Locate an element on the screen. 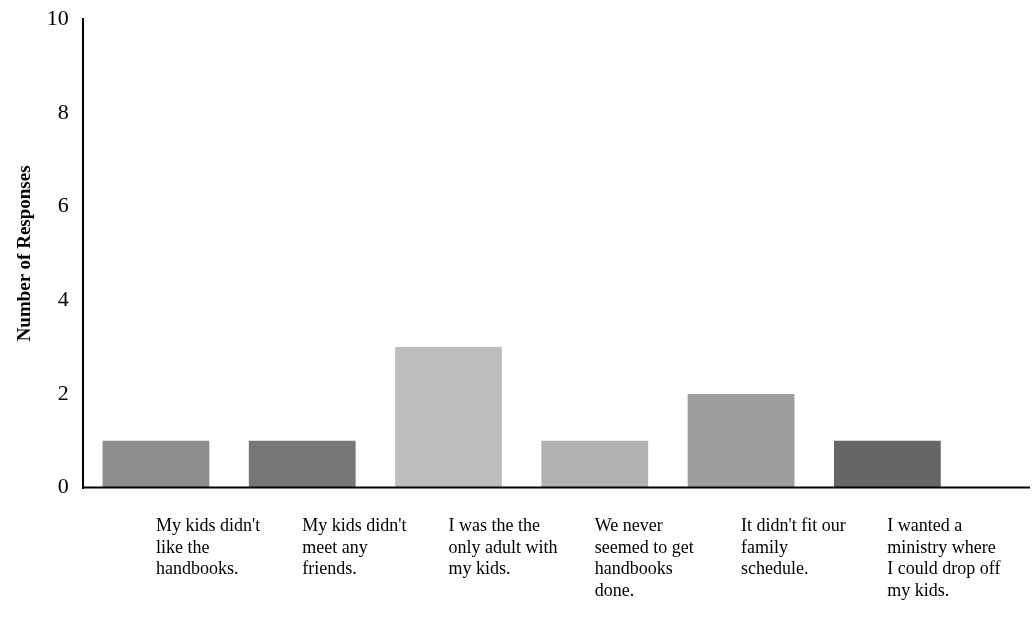 The image size is (1034, 632). x-tick-label: We never seemed to get handbooks done. is located at coordinates (644, 557).